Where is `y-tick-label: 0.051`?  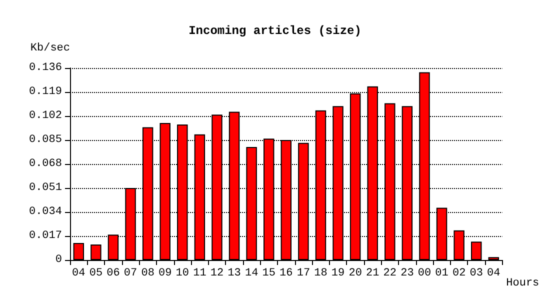
y-tick-label: 0.051 is located at coordinates (45, 188).